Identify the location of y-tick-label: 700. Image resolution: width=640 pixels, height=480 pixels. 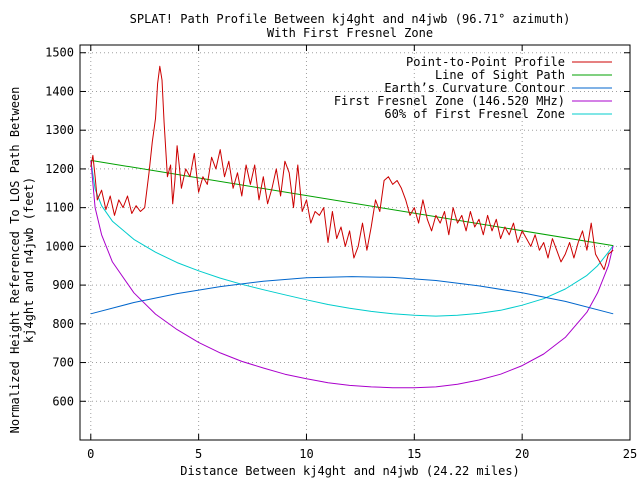
(63, 363).